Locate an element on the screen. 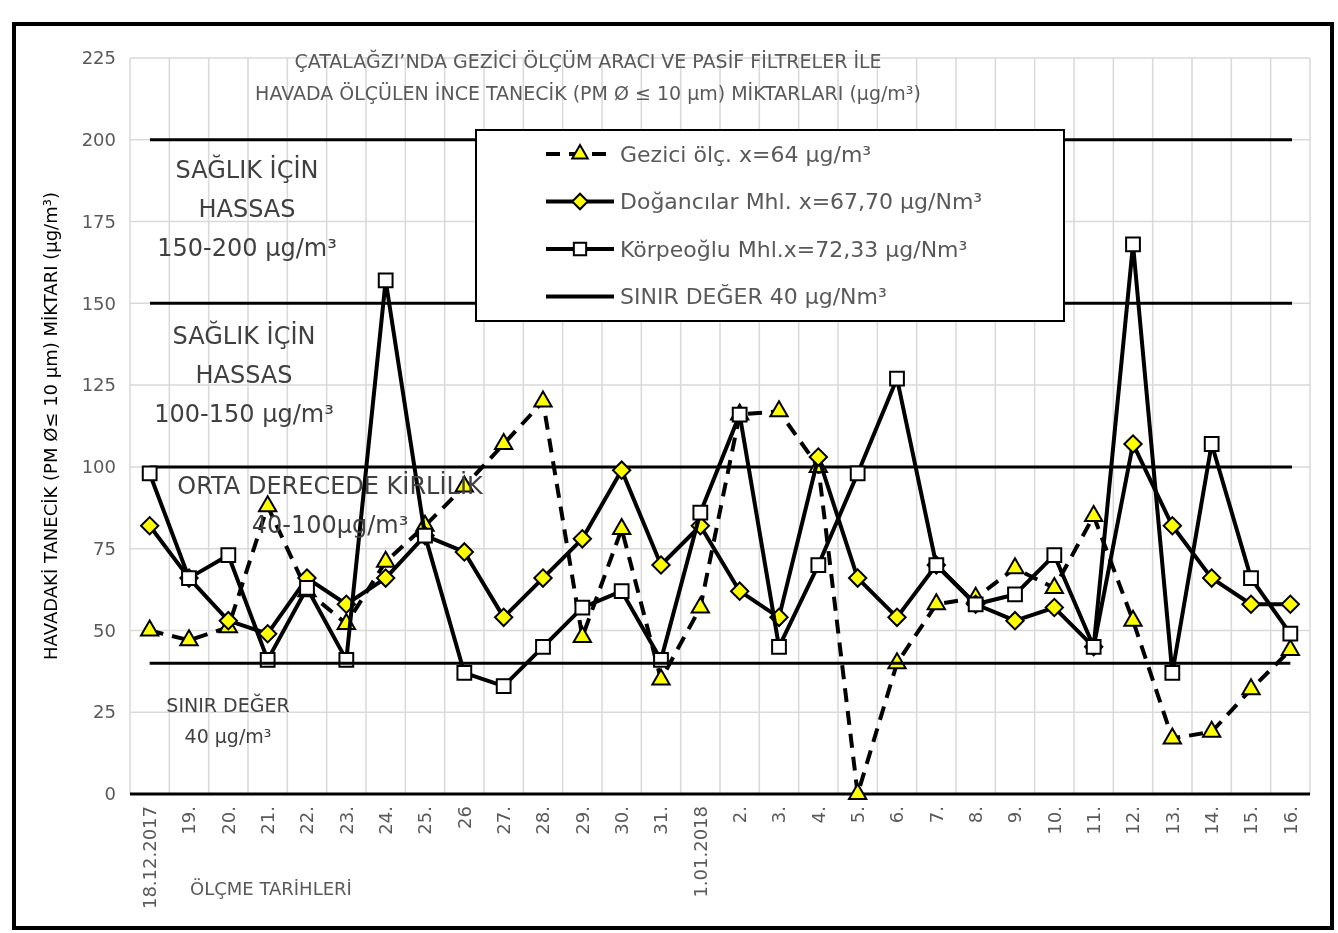  x-tick-label: 8. is located at coordinates (975, 815).